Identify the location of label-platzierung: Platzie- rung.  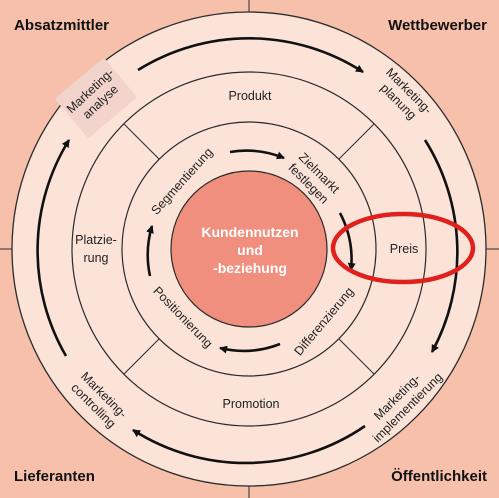
(96, 249).